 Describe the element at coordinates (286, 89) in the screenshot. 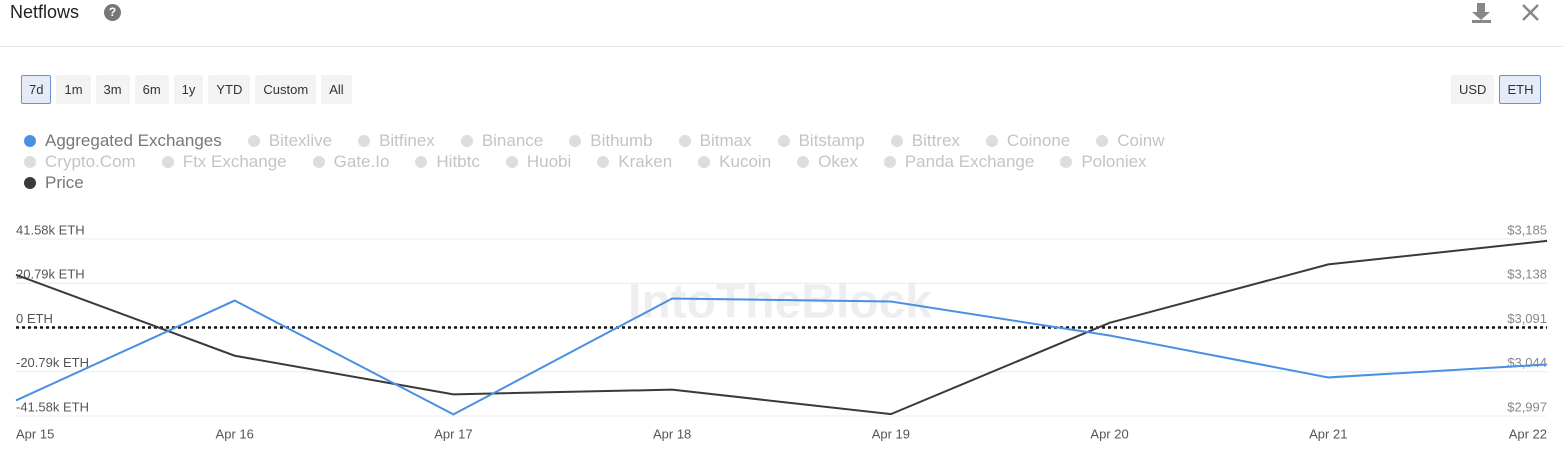

I see `range-button: Custom` at that location.